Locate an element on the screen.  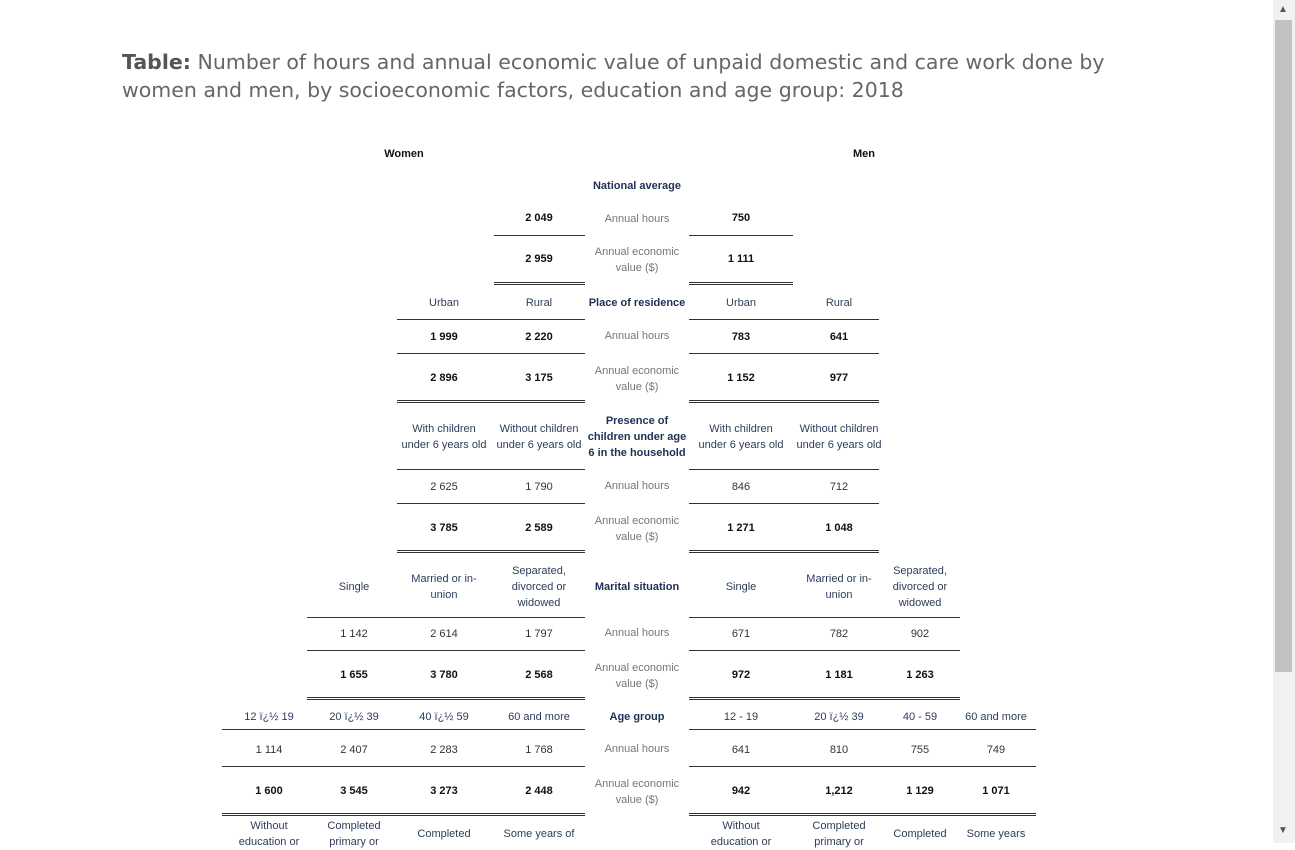
table-cell: 2 614 is located at coordinates (444, 634).